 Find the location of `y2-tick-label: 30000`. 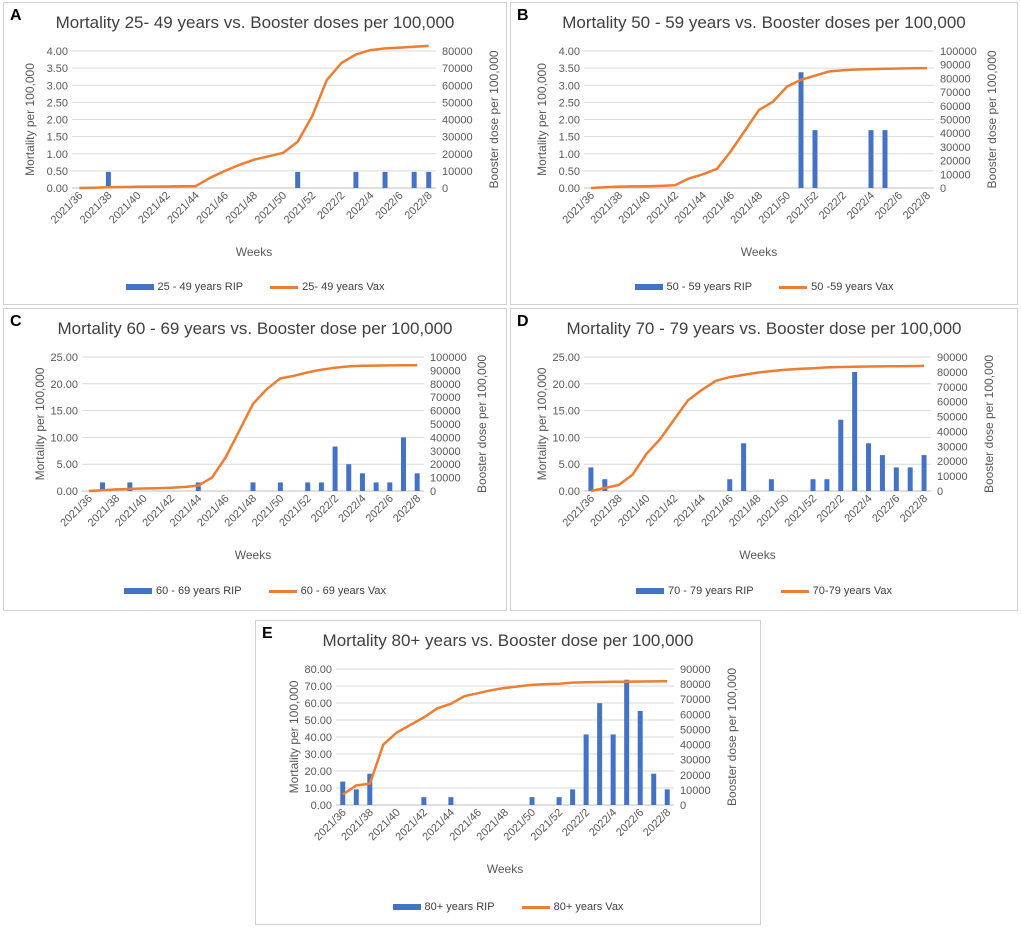

y2-tick-label: 30000 is located at coordinates (445, 452).